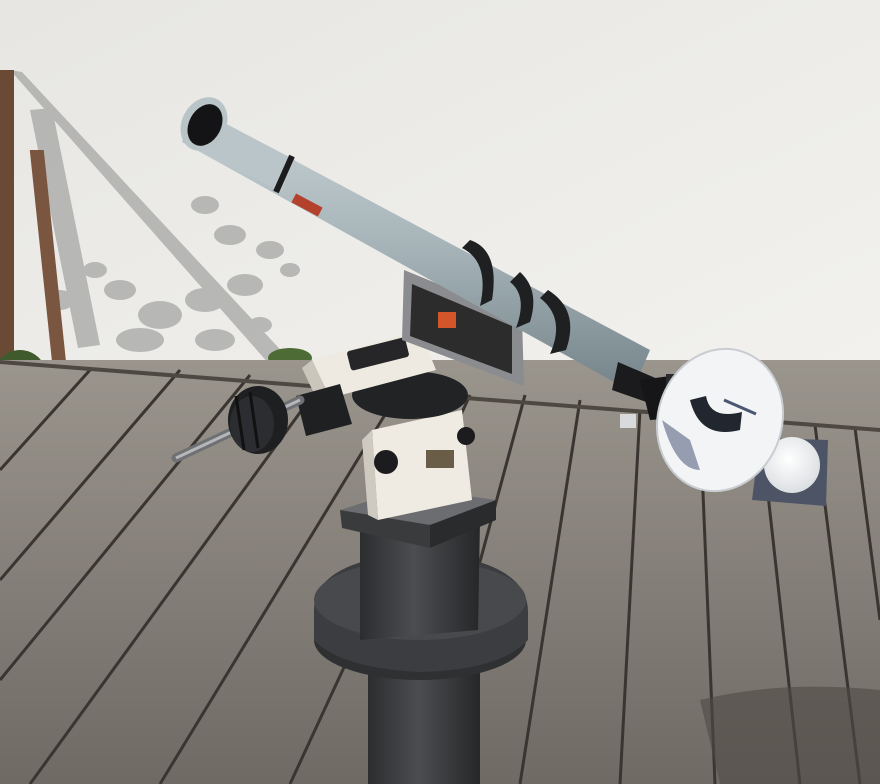  Describe the element at coordinates (155, 217) in the screenshot. I see `wall-shadows` at that location.